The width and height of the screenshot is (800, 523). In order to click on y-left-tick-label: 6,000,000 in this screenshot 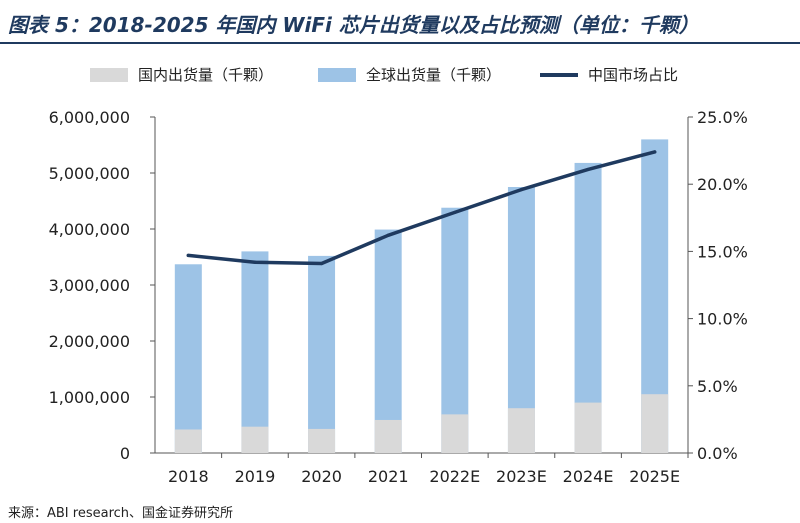, I will do `click(89, 117)`.